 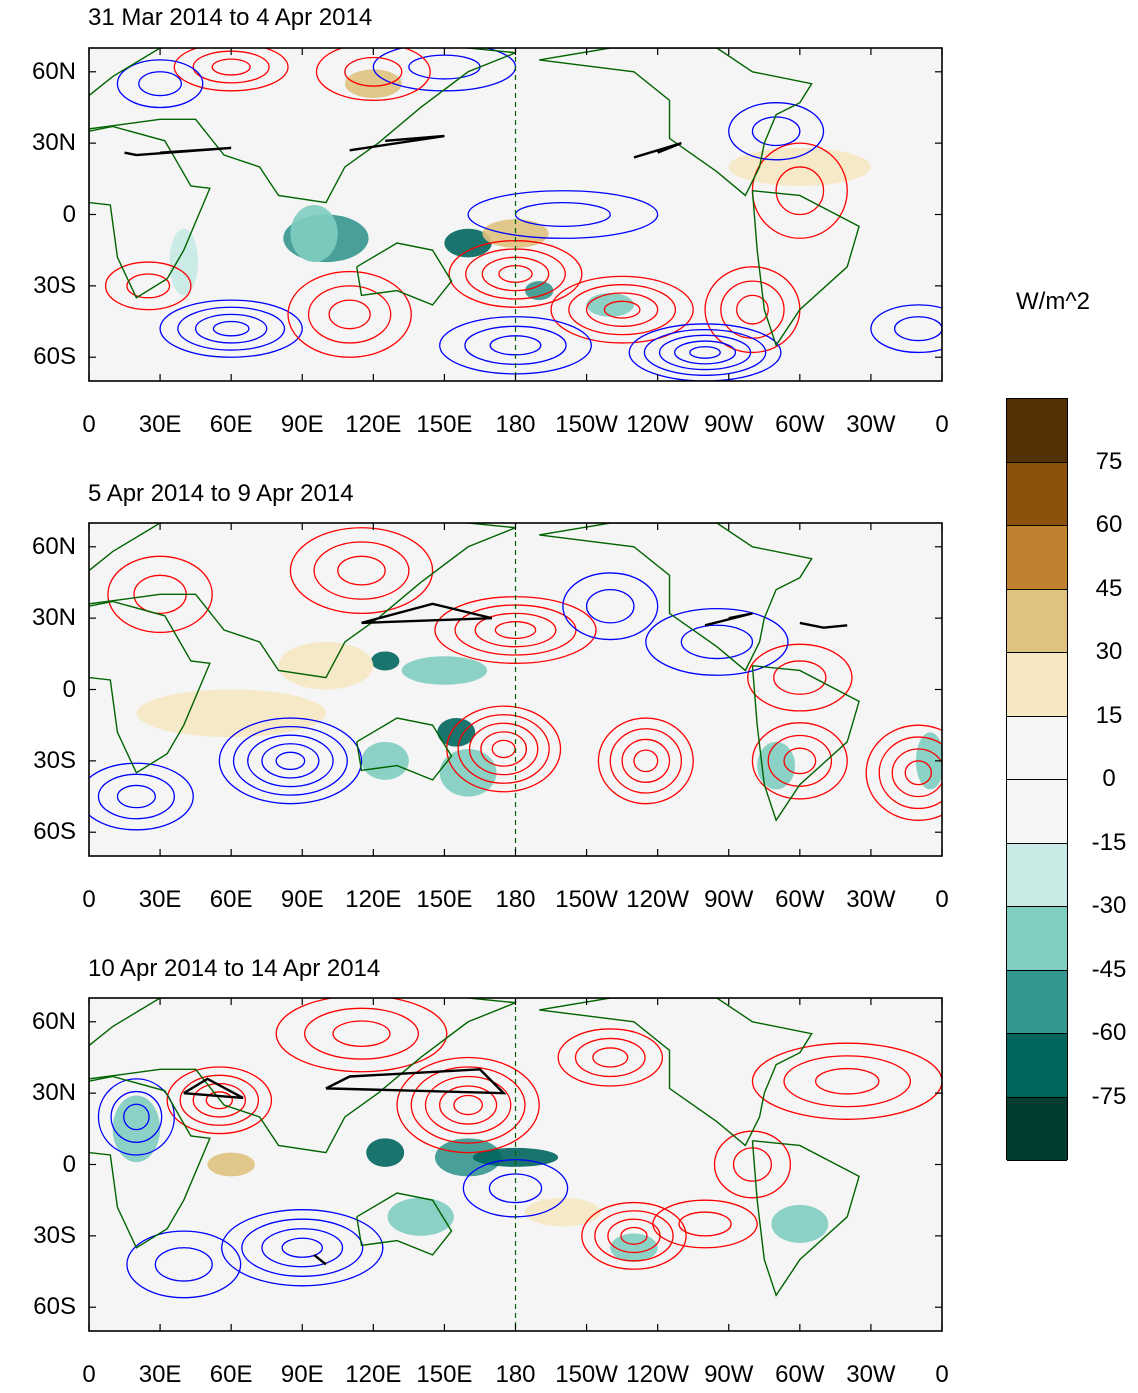 I want to click on lon-label: 90E, so click(x=302, y=899).